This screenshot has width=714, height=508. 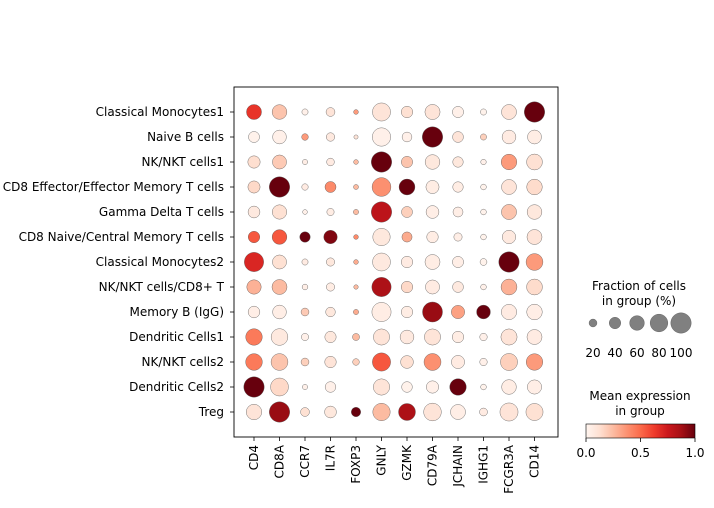 I want to click on gene-label: IGHG1, so click(x=484, y=464).